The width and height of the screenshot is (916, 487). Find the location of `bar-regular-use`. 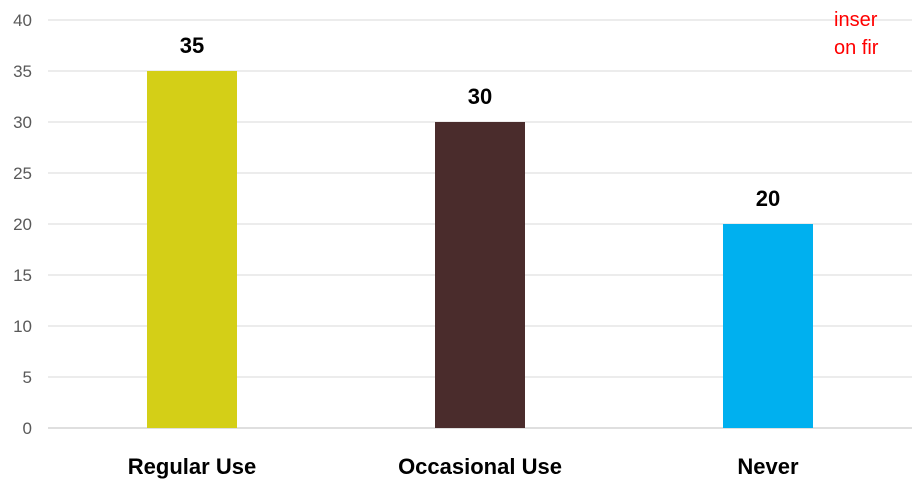

bar-regular-use is located at coordinates (192, 249).